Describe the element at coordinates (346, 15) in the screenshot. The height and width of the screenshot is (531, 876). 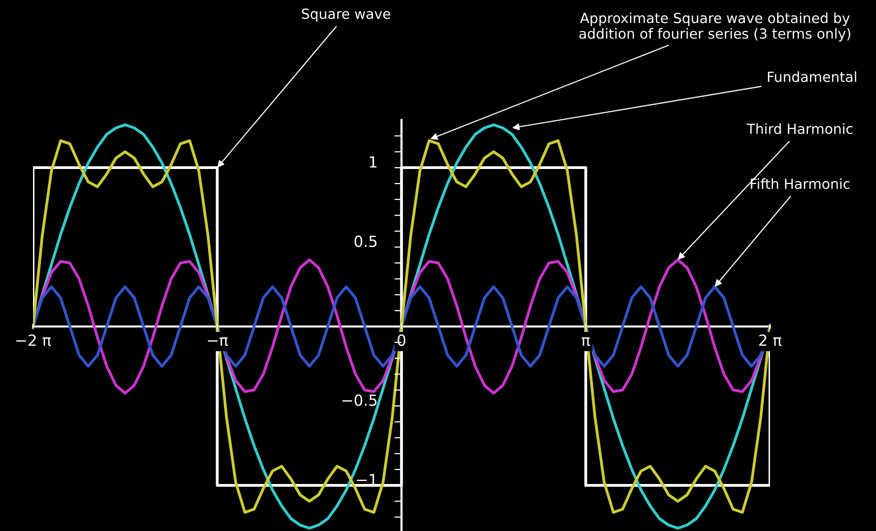
I see `annotation: Square wave` at that location.